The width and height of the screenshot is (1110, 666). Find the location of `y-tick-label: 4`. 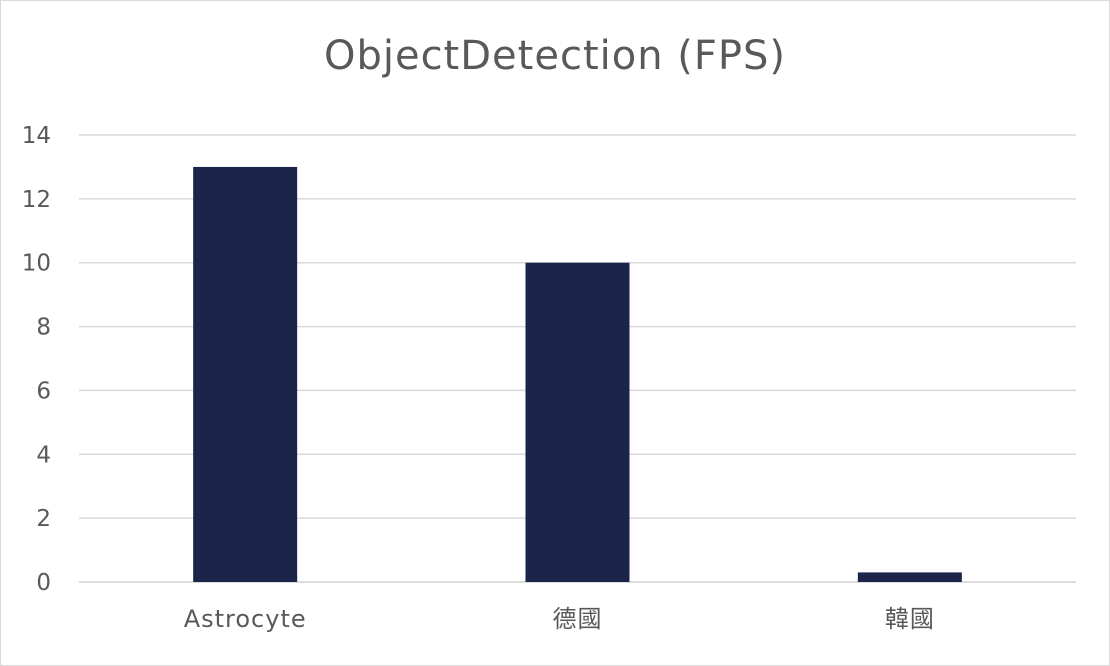

y-tick-label: 4 is located at coordinates (43, 455).